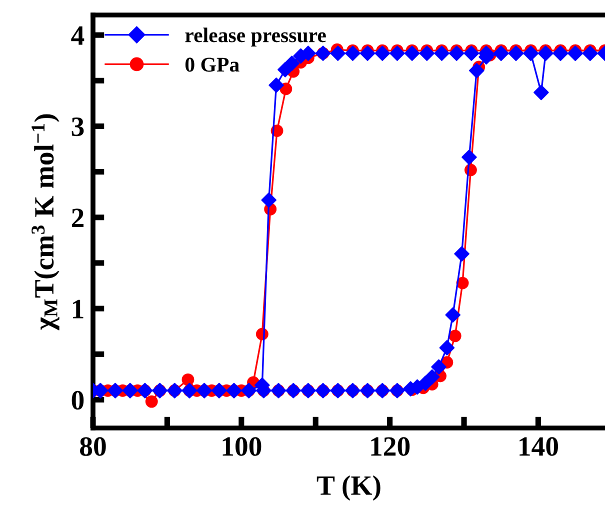 The height and width of the screenshot is (522, 605). I want to click on y-tick-label: 3, so click(78, 126).